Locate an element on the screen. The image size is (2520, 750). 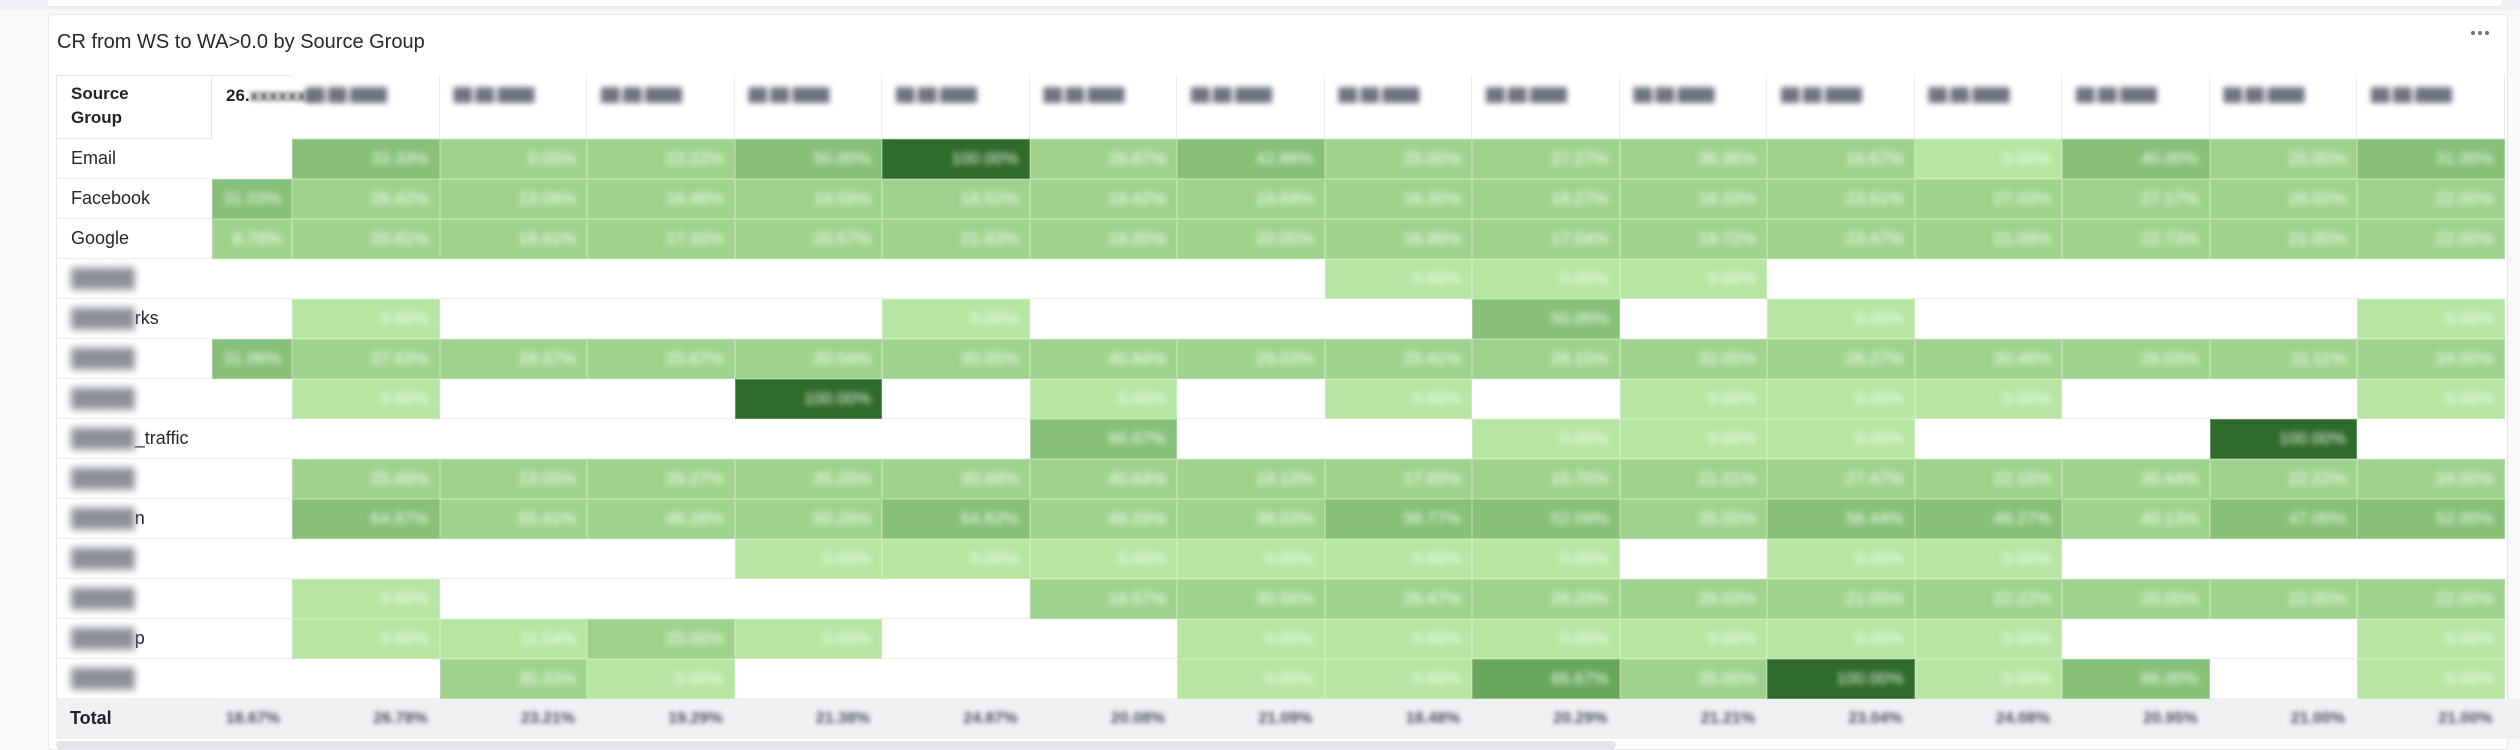
heatmap-cell: 32.05% is located at coordinates (1693, 359).